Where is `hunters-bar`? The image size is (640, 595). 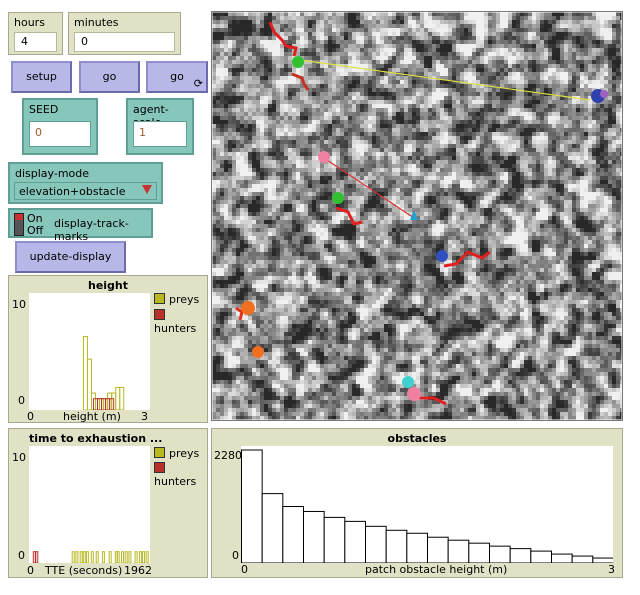
hunters-bar is located at coordinates (34, 557).